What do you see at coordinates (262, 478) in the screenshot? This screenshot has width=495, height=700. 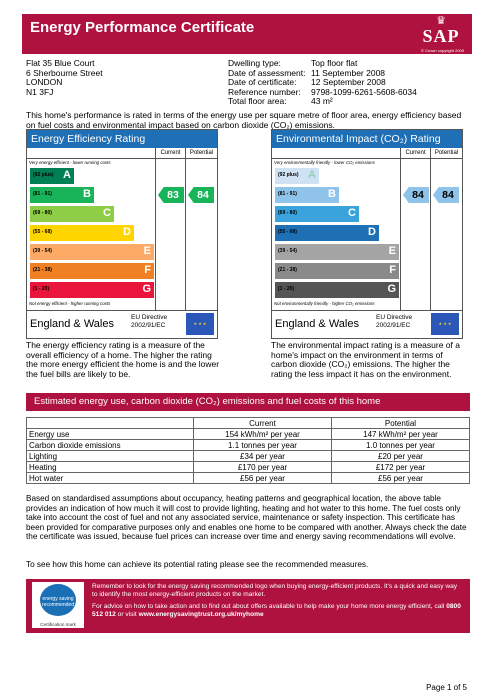 I see `current-value: £56 per year` at bounding box center [262, 478].